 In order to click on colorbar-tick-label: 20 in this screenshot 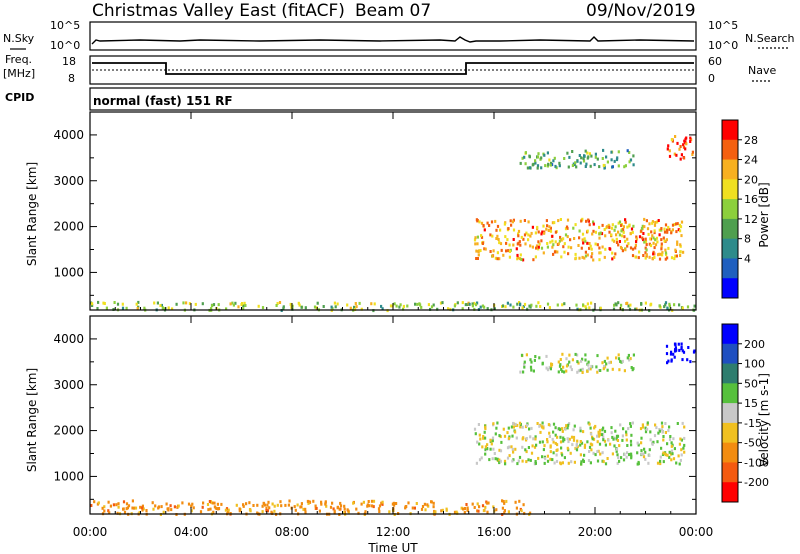, I will do `click(751, 179)`.